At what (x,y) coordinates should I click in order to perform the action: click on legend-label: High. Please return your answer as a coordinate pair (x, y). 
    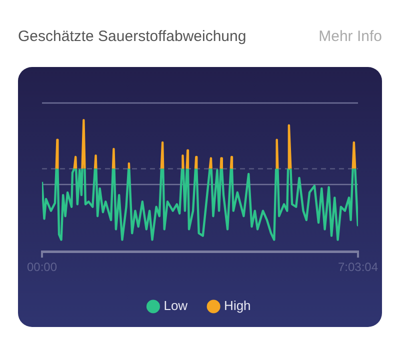
    Looking at the image, I should click on (237, 306).